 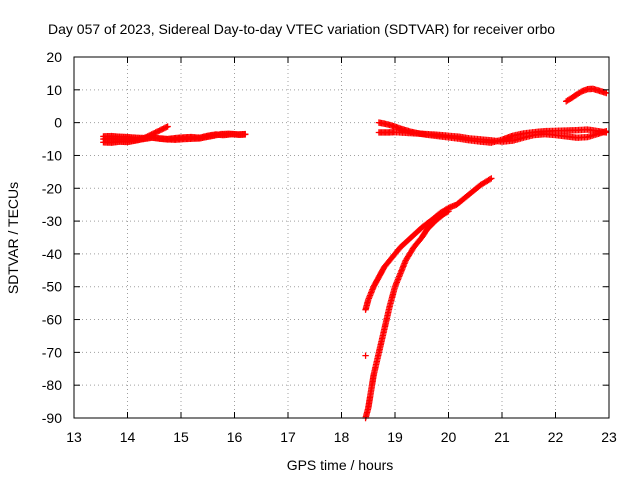 I want to click on y-tick-label: -80, so click(x=52, y=385).